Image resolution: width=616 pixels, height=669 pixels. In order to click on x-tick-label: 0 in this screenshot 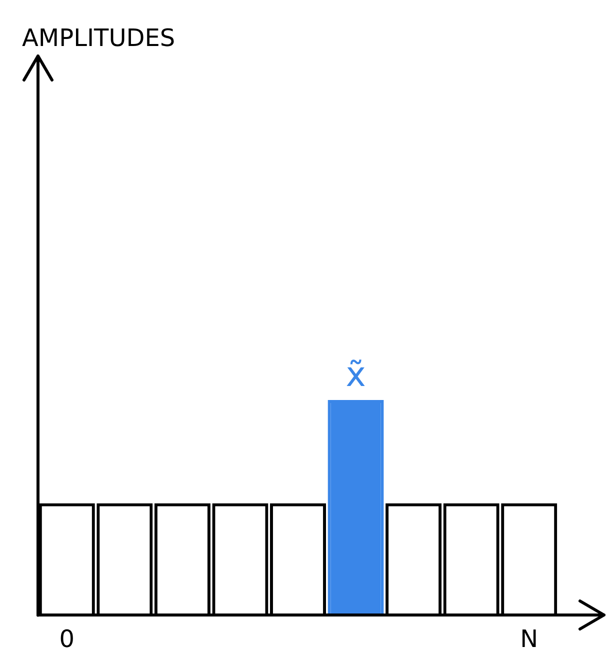, I will do `click(67, 638)`.